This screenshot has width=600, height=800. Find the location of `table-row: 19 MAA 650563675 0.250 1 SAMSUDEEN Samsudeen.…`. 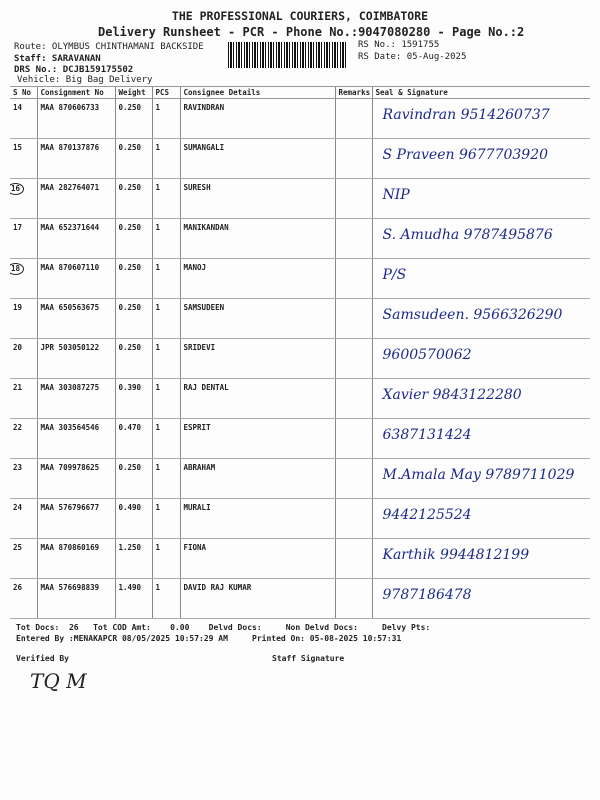

table-row: 19 MAA 650563675 0.250 1 SAMSUDEEN Samsudeen.… is located at coordinates (300, 318).